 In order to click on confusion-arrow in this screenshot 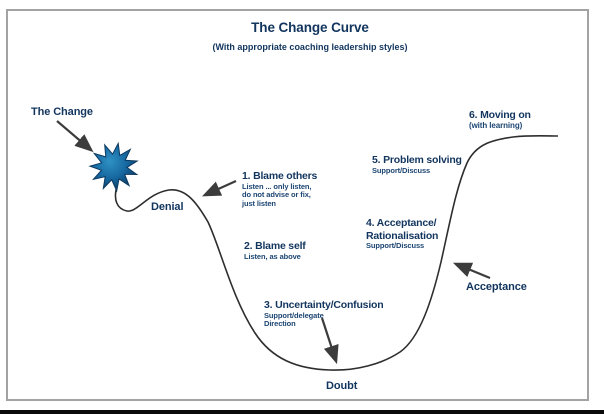, I will do `click(329, 341)`.